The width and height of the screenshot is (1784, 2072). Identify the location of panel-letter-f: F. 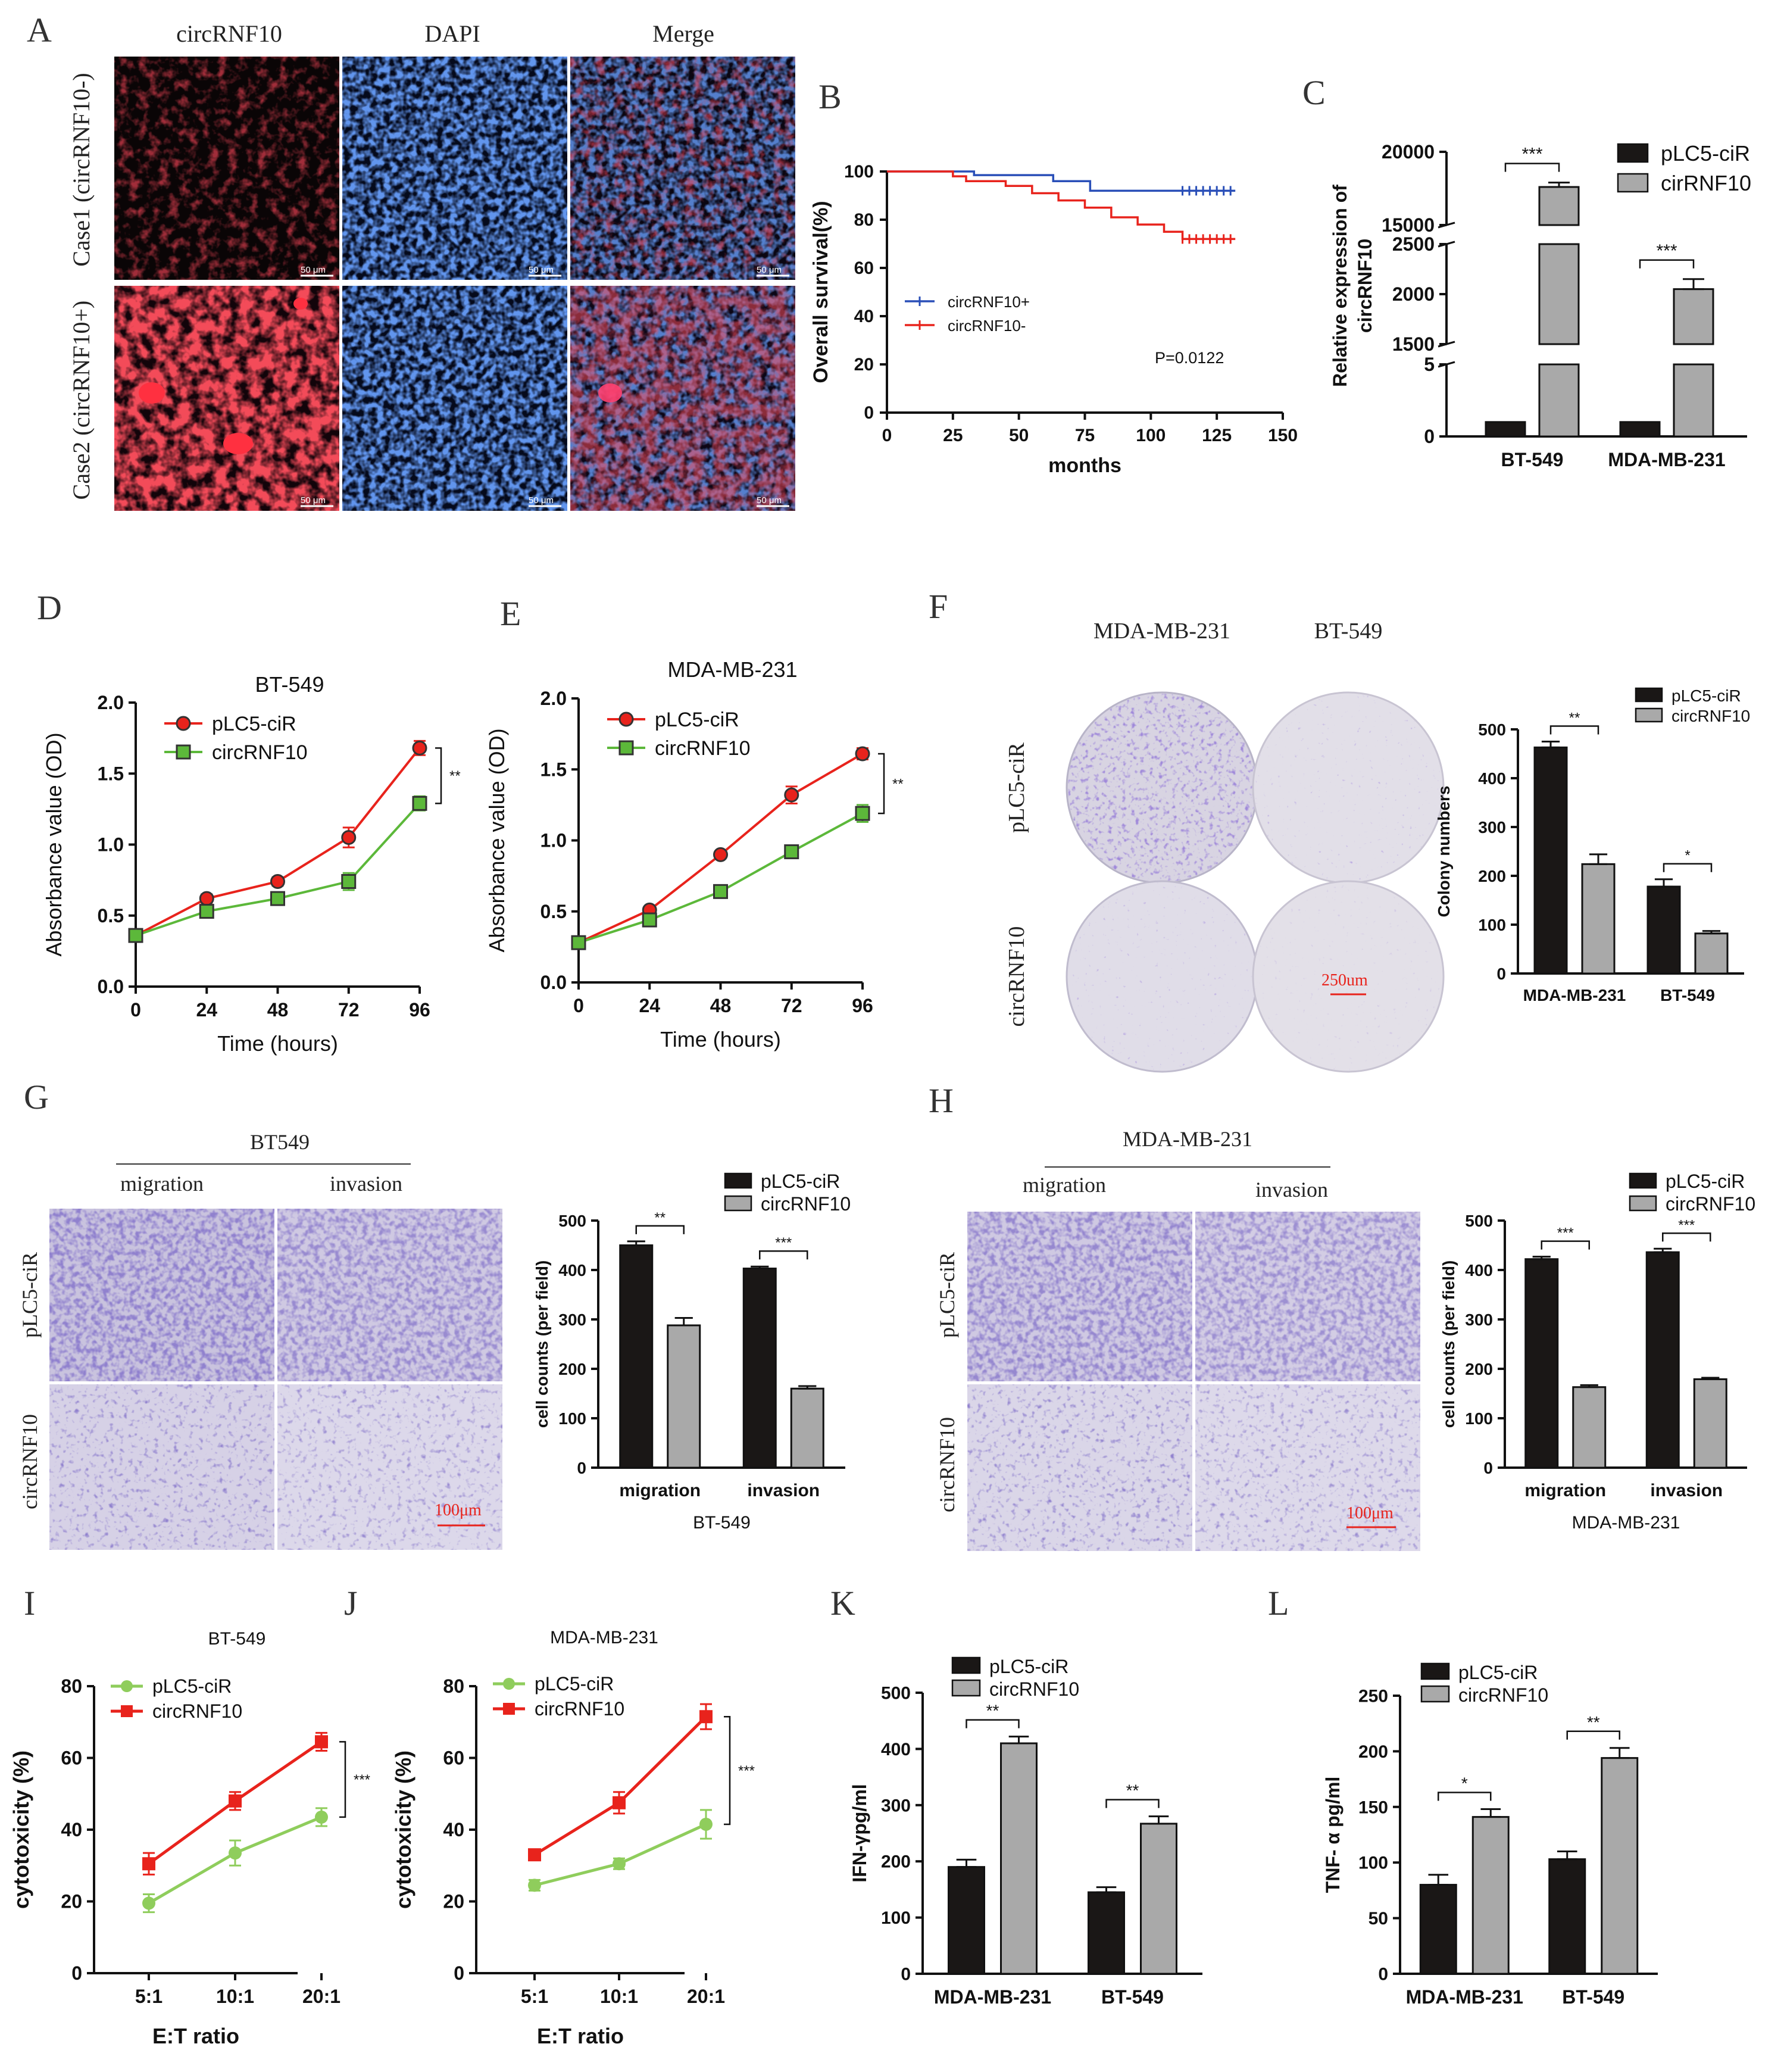
(939, 606).